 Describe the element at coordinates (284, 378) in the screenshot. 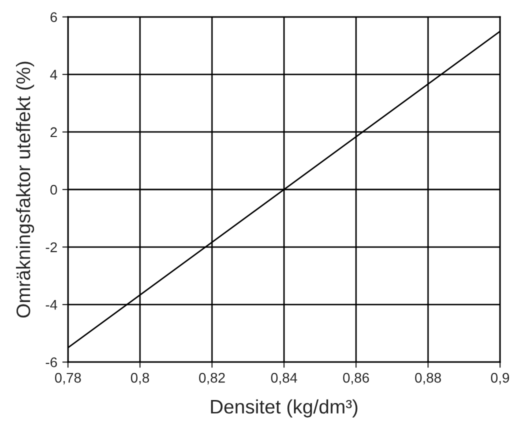

I see `x-tick-label: 0,84` at that location.